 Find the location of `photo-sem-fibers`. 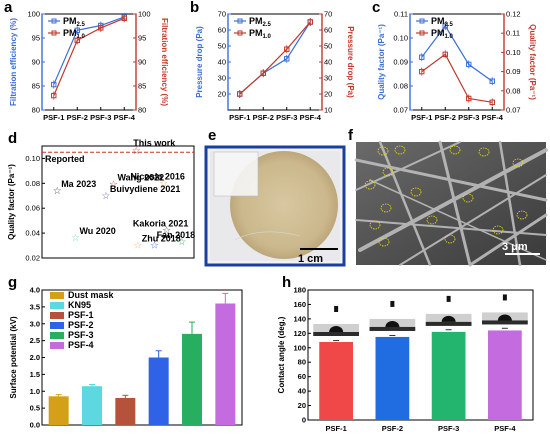

photo-sem-fibers is located at coordinates (451, 203).